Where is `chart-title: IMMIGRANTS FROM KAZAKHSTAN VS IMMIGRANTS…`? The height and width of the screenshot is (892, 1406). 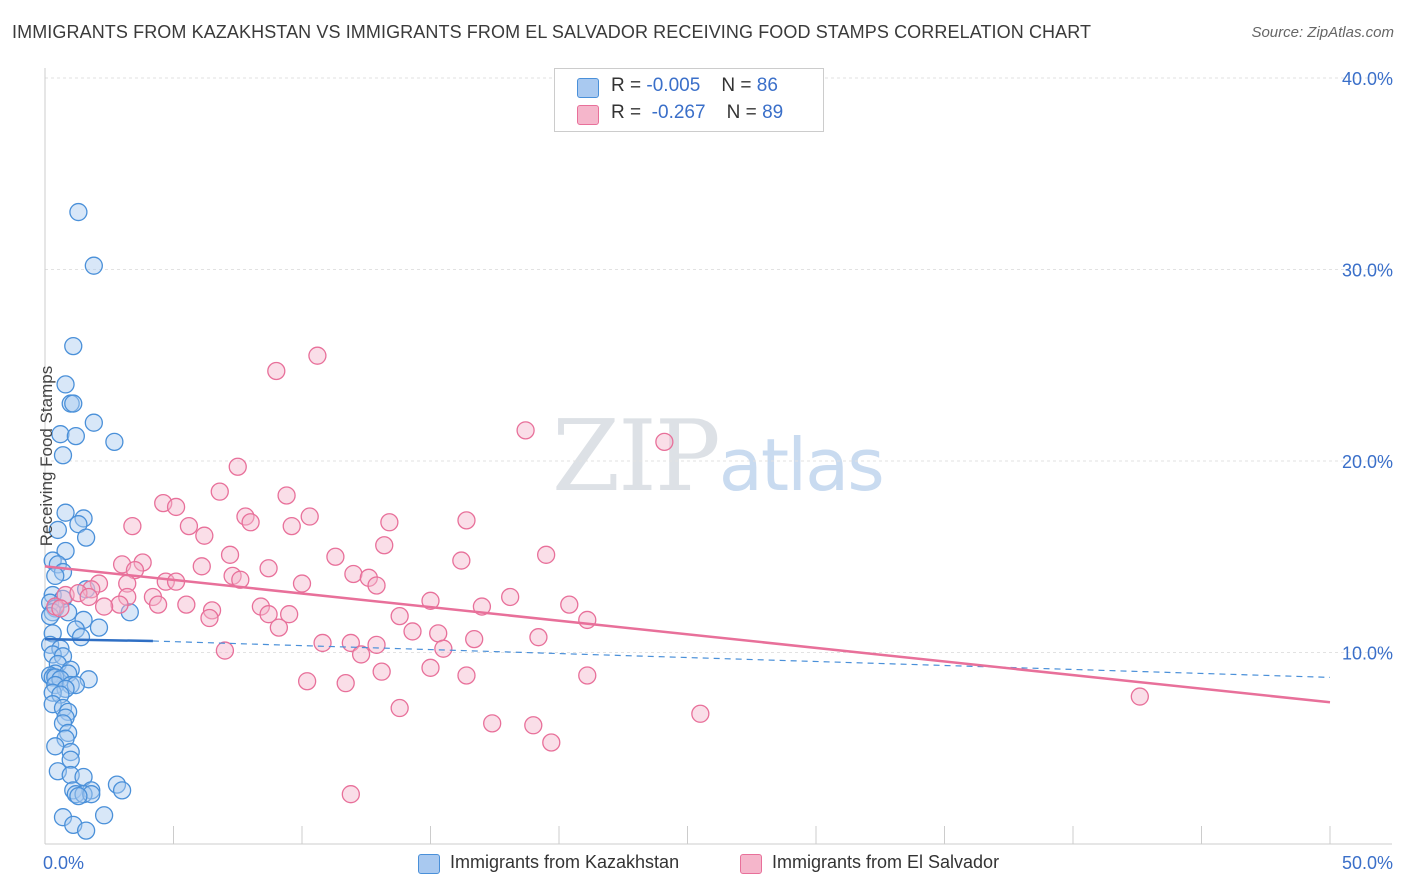 chart-title: IMMIGRANTS FROM KAZAKHSTAN VS IMMIGRANTS… is located at coordinates (552, 32).